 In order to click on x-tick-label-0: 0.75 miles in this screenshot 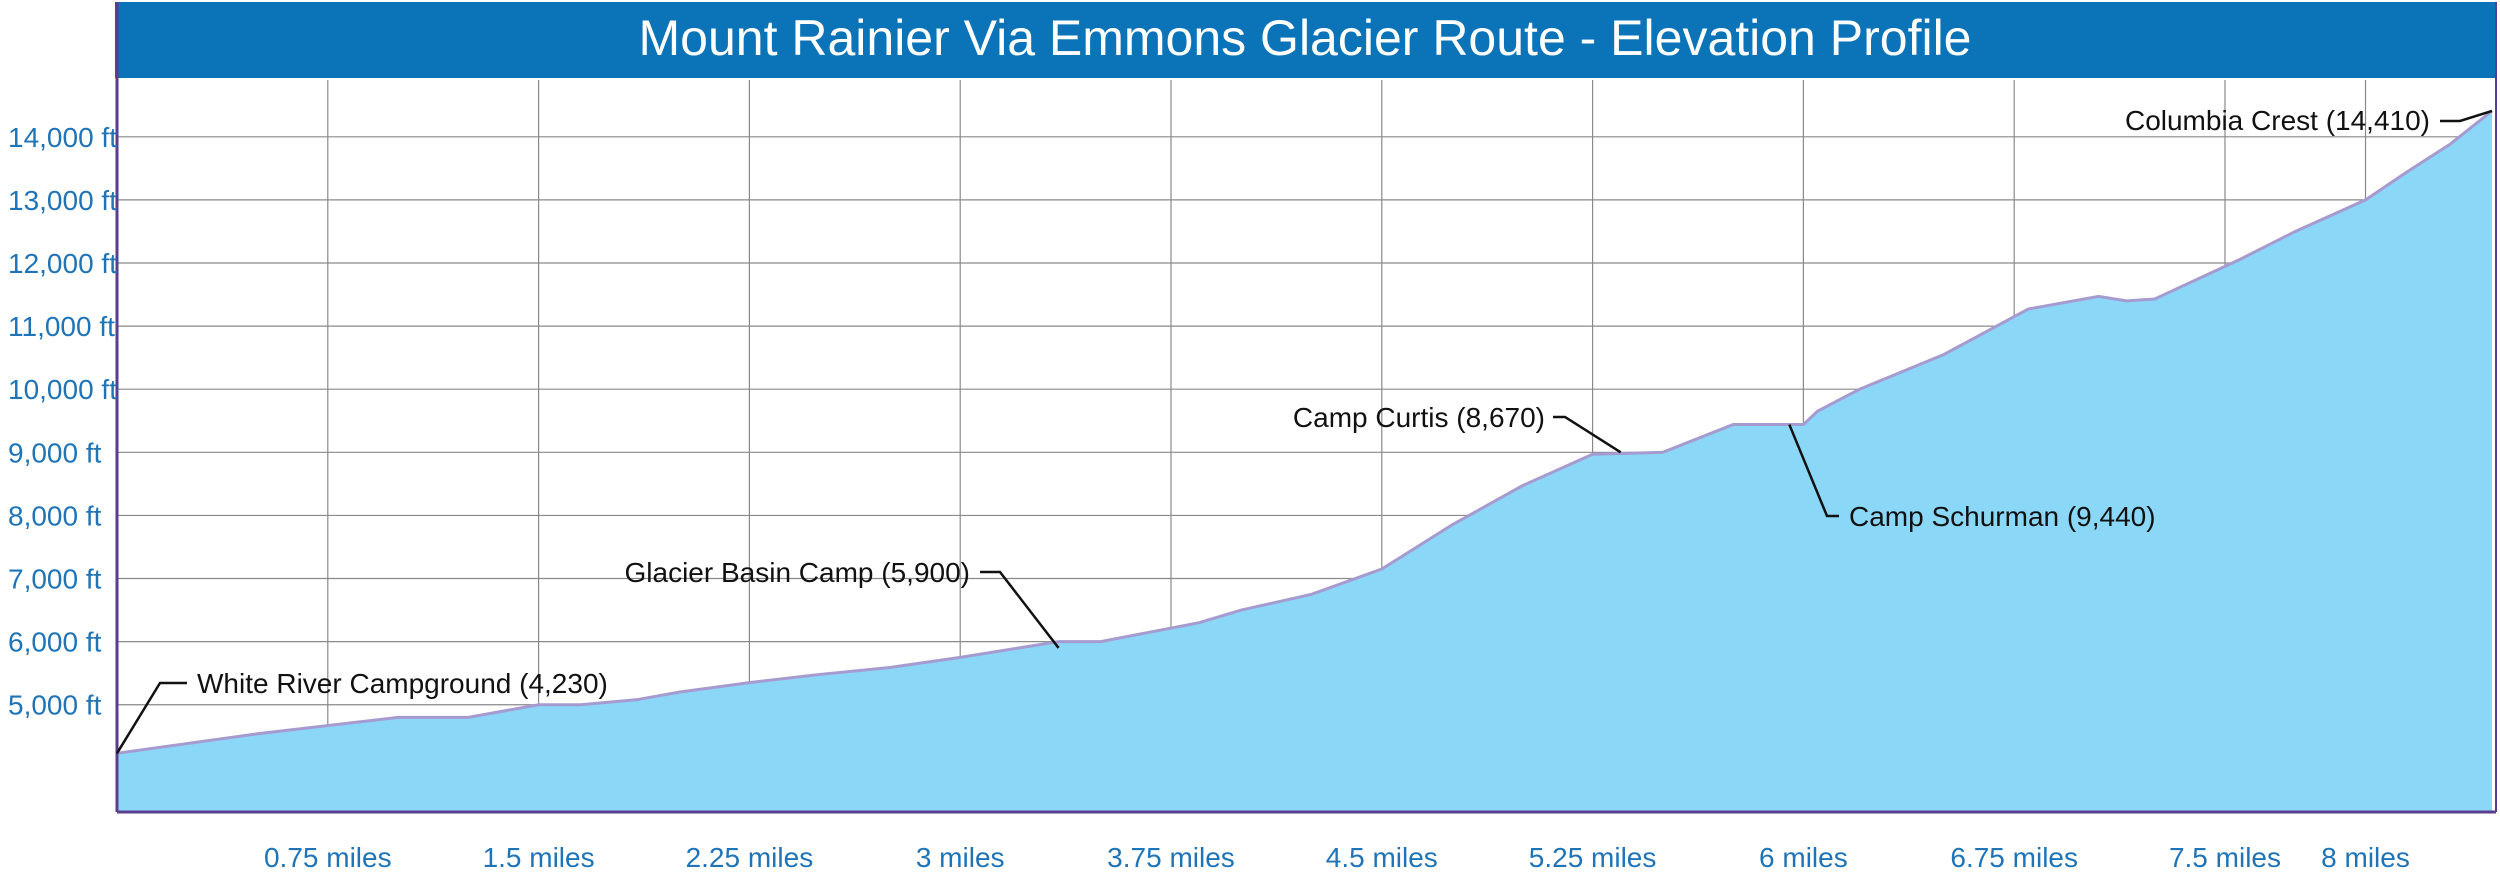, I will do `click(328, 857)`.